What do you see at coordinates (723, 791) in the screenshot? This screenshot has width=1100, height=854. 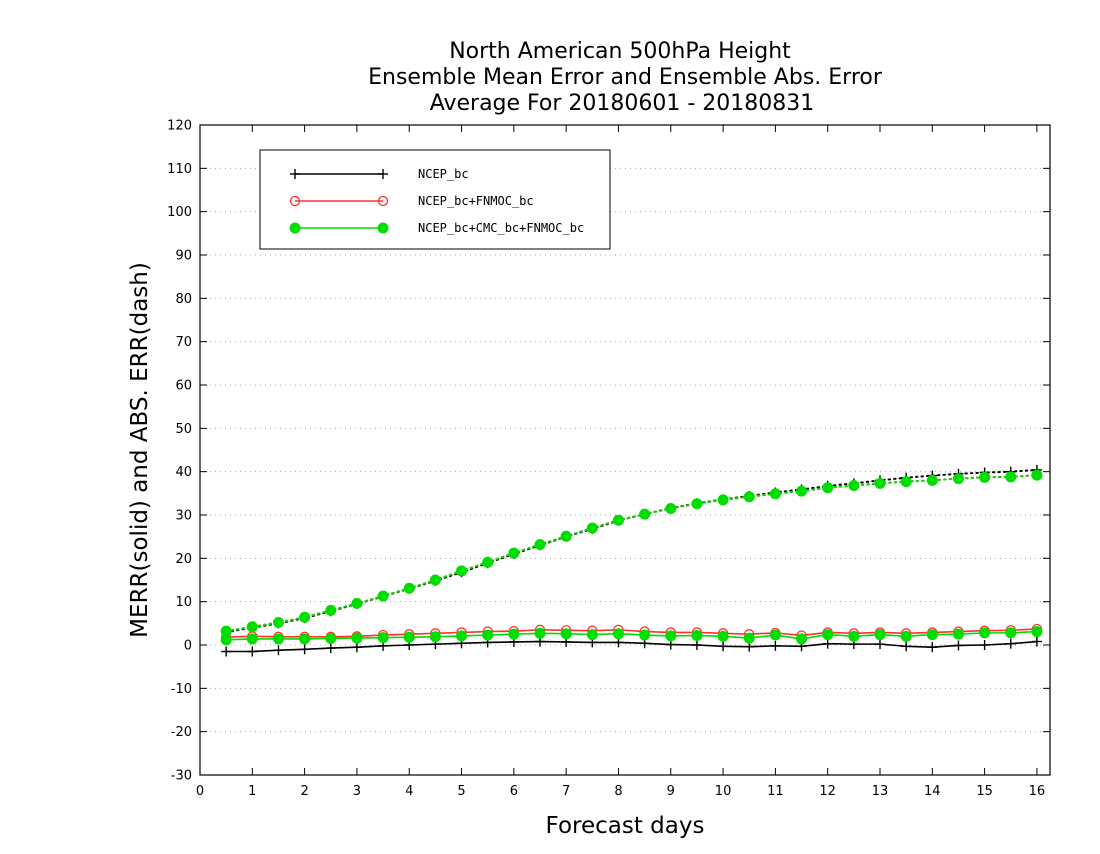 I see `x-tick-label: 10` at bounding box center [723, 791].